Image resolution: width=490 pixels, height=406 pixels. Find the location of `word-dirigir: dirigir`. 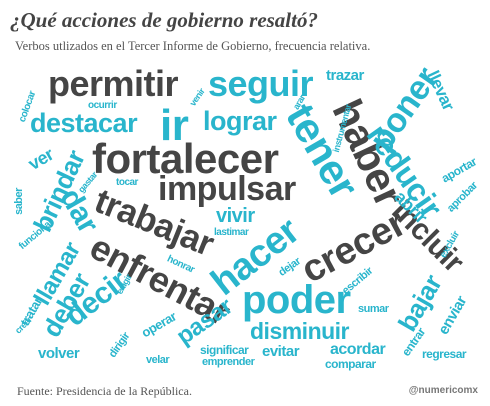

word-dirigir: dirigir is located at coordinates (119, 345).